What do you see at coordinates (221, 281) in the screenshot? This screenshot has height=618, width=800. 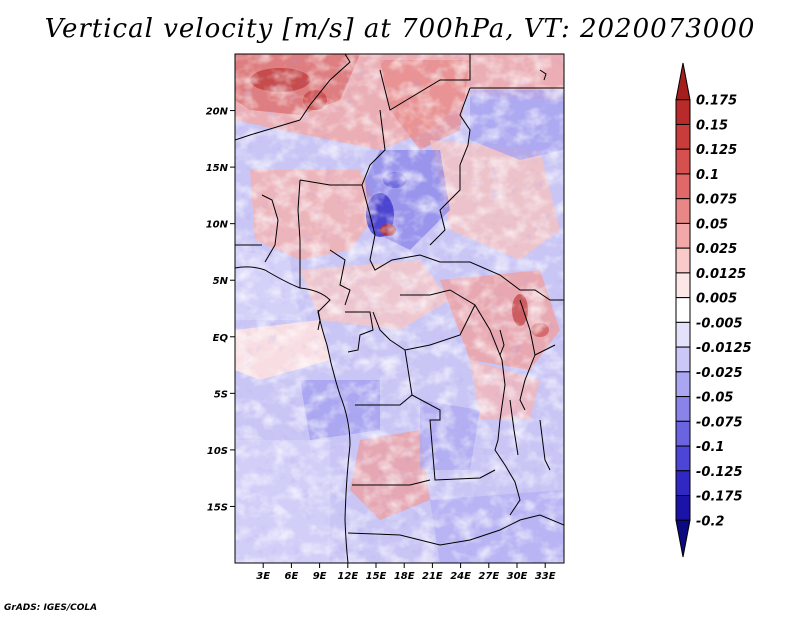 I see `lat-tick-label: 5N` at bounding box center [221, 281].